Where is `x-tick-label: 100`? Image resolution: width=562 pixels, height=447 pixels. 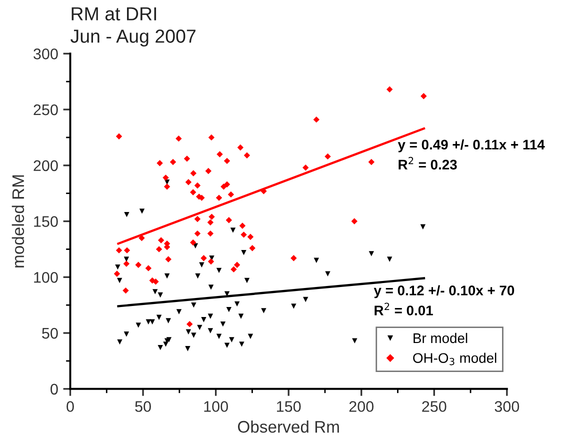
x-tick-label: 100 is located at coordinates (216, 406).